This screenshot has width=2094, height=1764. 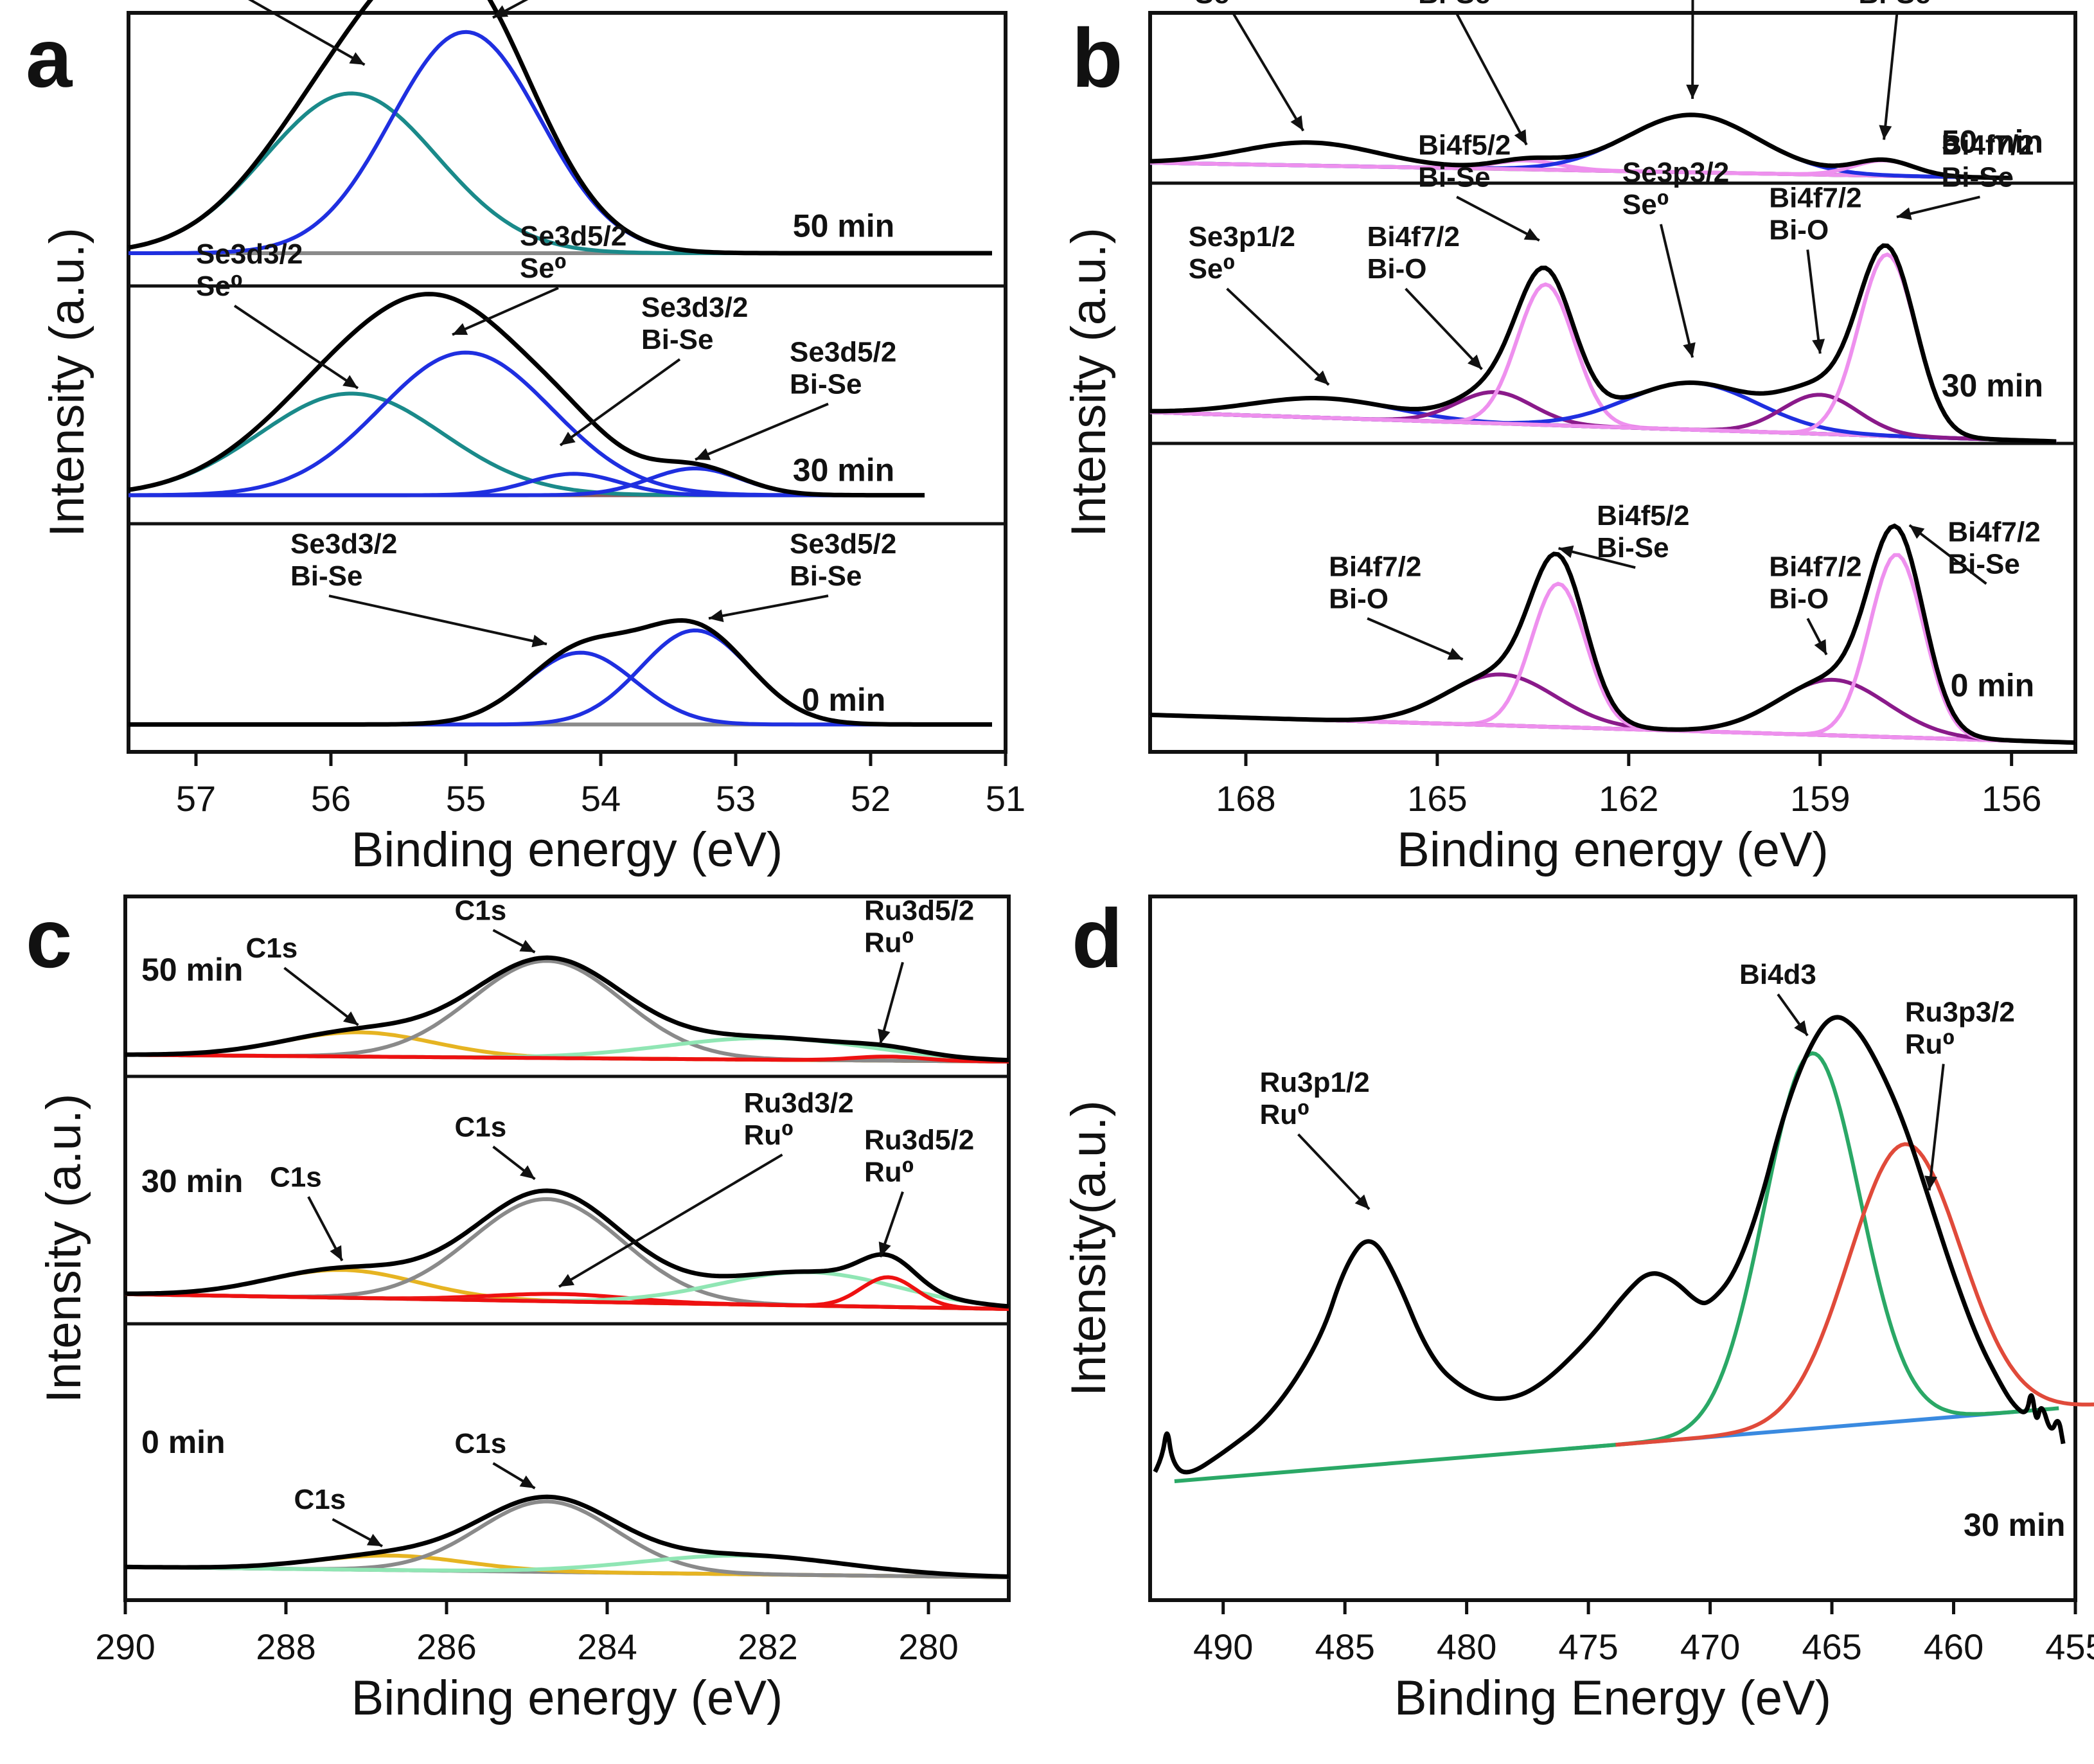 What do you see at coordinates (1613, 850) in the screenshot?
I see `x-axis-title: Binding energy (eV)` at bounding box center [1613, 850].